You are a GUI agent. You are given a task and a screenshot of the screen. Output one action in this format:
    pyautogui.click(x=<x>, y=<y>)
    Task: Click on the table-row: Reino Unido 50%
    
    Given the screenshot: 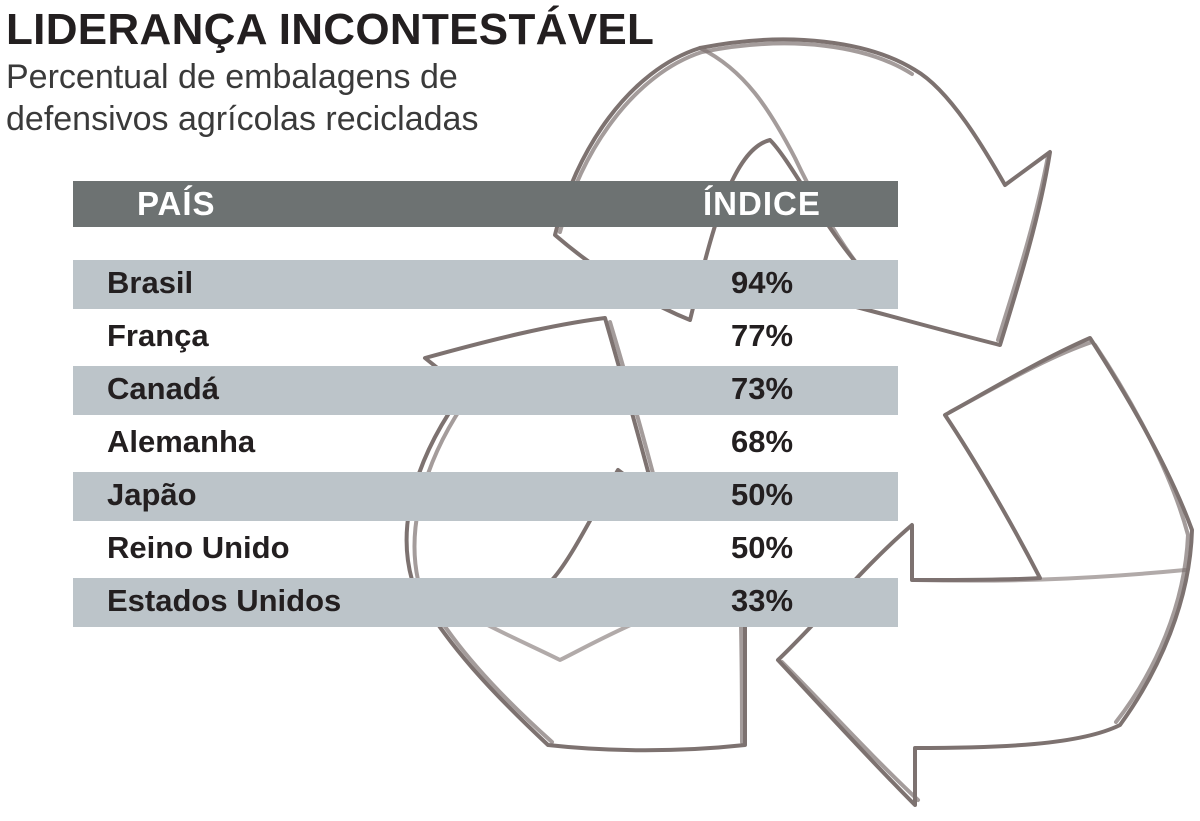 What is the action you would take?
    pyautogui.click(x=485, y=551)
    